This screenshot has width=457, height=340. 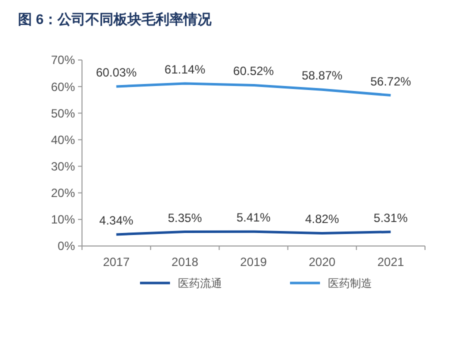 What do you see at coordinates (63, 113) in the screenshot?
I see `y-tick-label: 50%` at bounding box center [63, 113].